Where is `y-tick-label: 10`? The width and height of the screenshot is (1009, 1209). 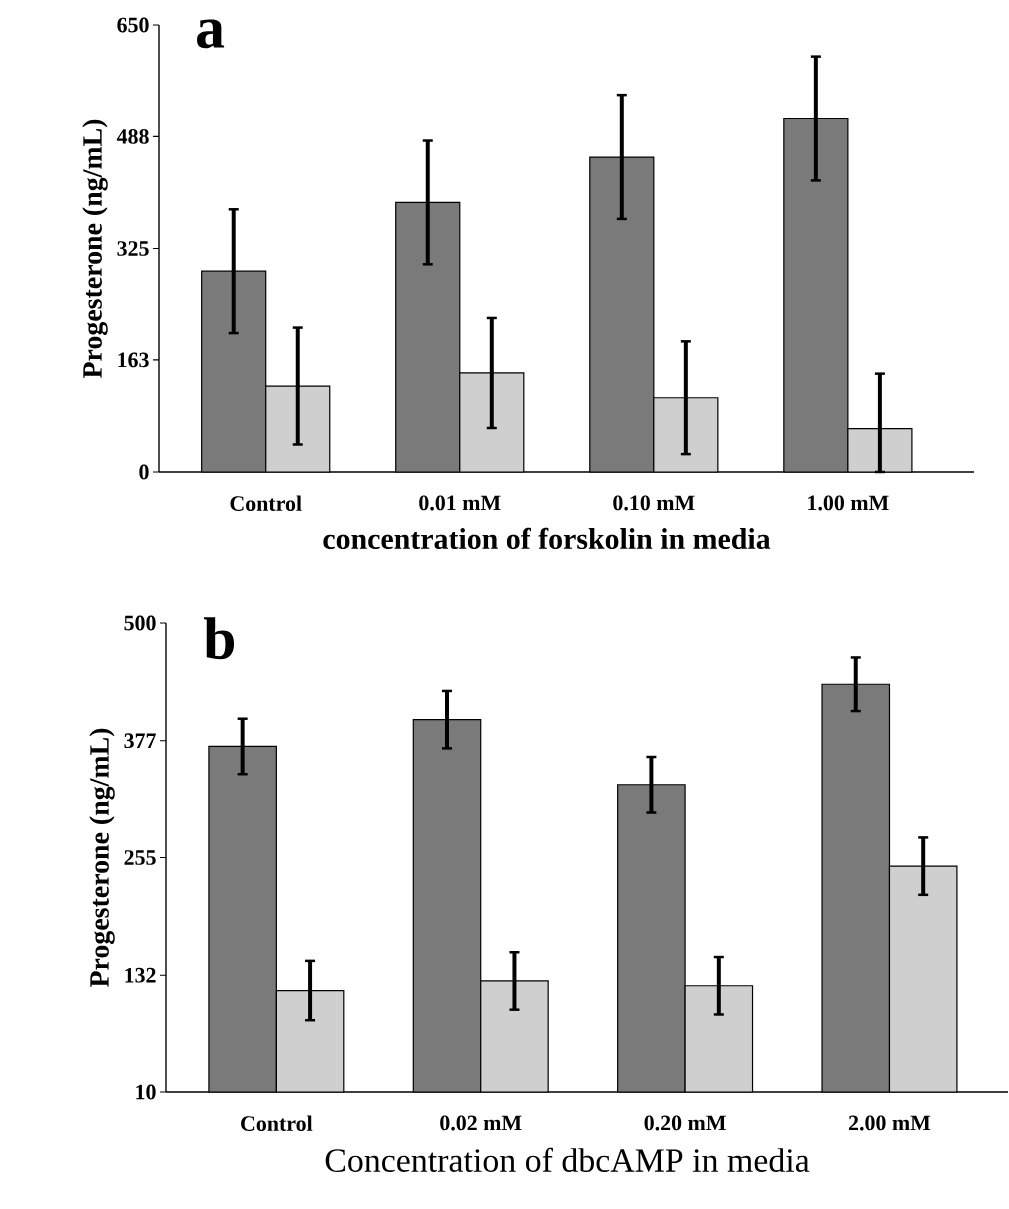
y-tick-label: 10 is located at coordinates (146, 1092).